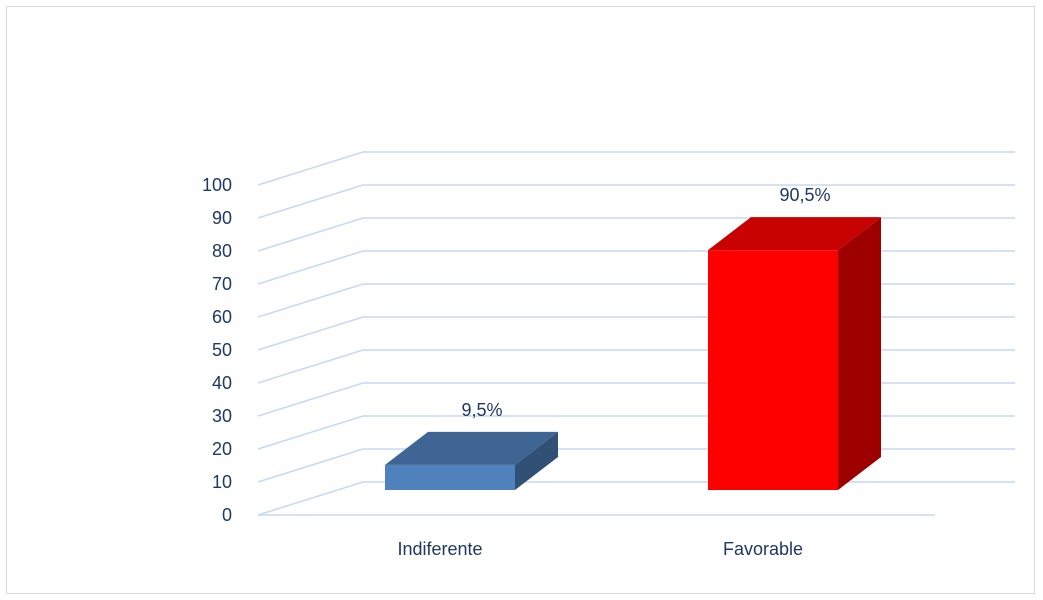 Image resolution: width=1043 pixels, height=600 pixels. Describe the element at coordinates (222, 350) in the screenshot. I see `y-tick-label: 50` at that location.